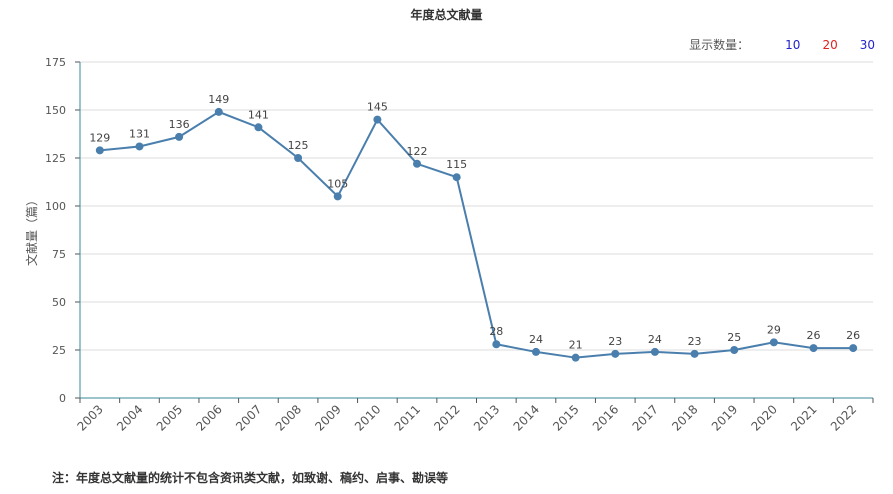  Describe the element at coordinates (208, 417) in the screenshot. I see `x-tick-label: 2006` at that location.